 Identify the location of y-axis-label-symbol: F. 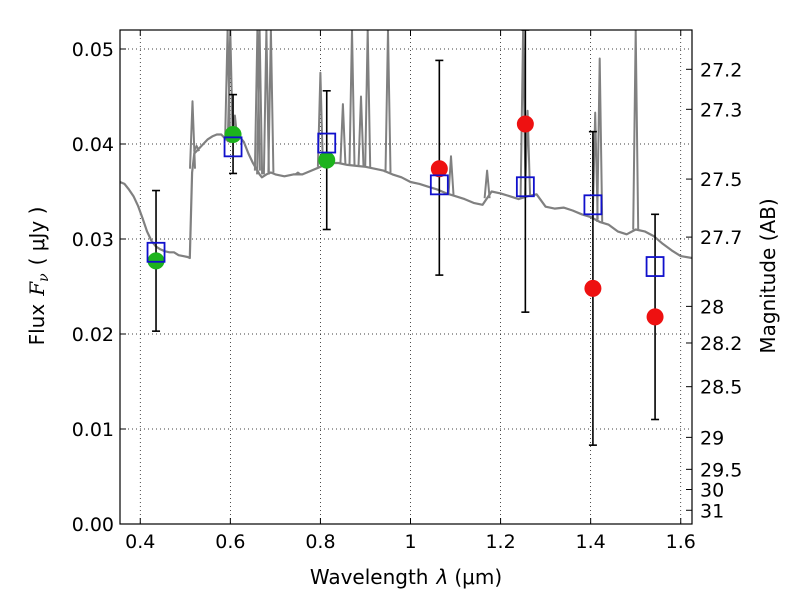
(37, 289).